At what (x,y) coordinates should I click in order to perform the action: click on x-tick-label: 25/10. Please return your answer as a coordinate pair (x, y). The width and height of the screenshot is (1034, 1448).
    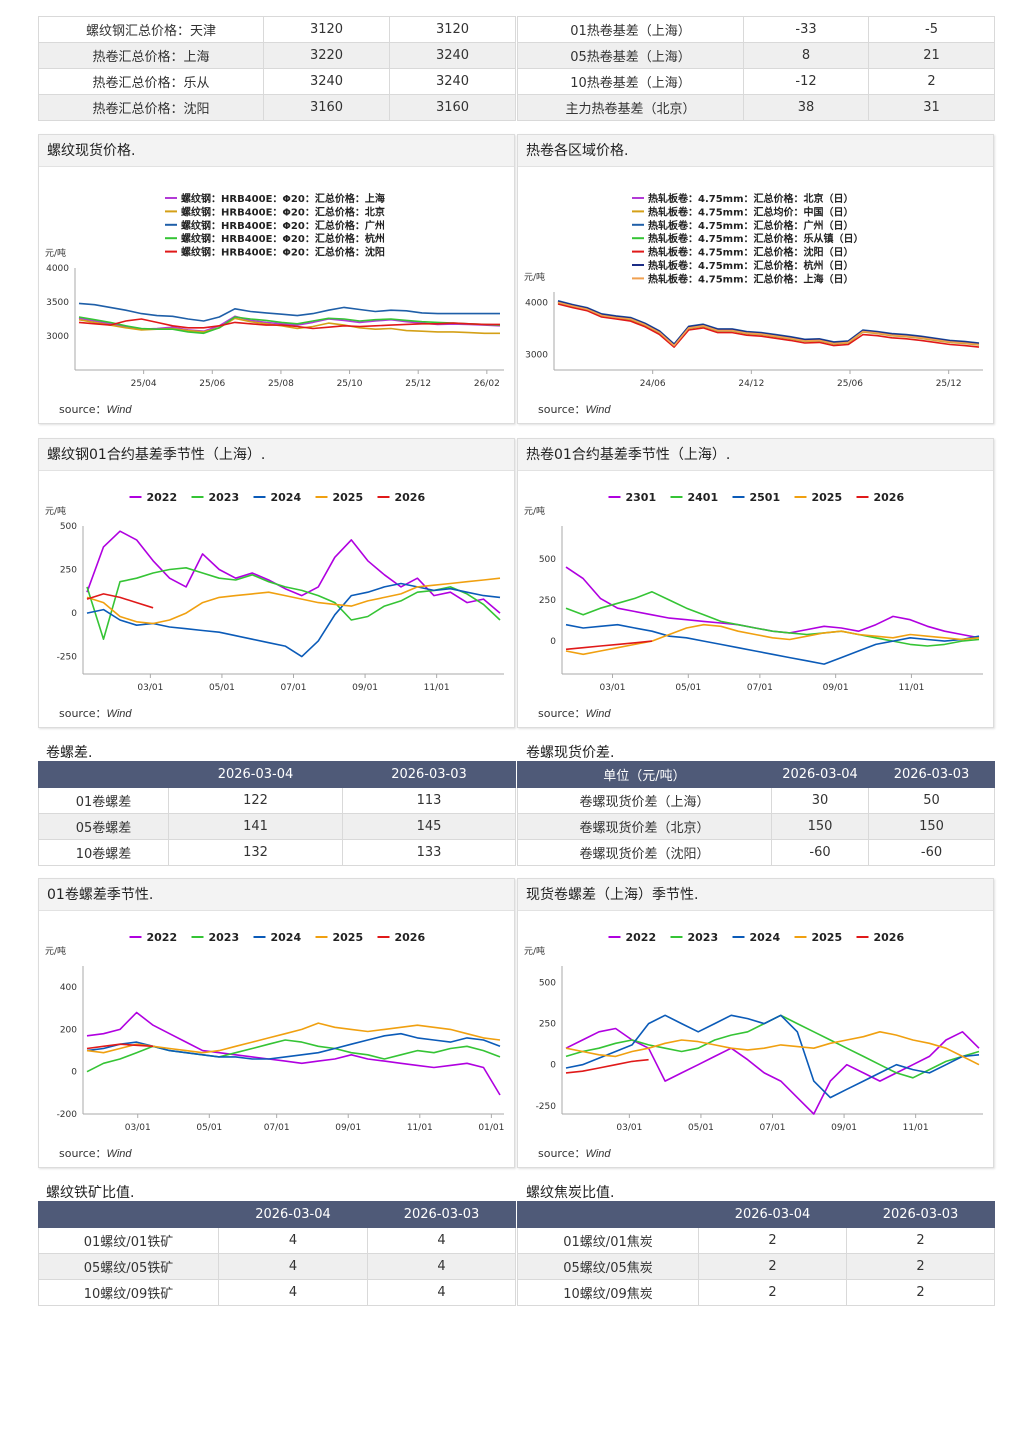
    Looking at the image, I should click on (350, 384).